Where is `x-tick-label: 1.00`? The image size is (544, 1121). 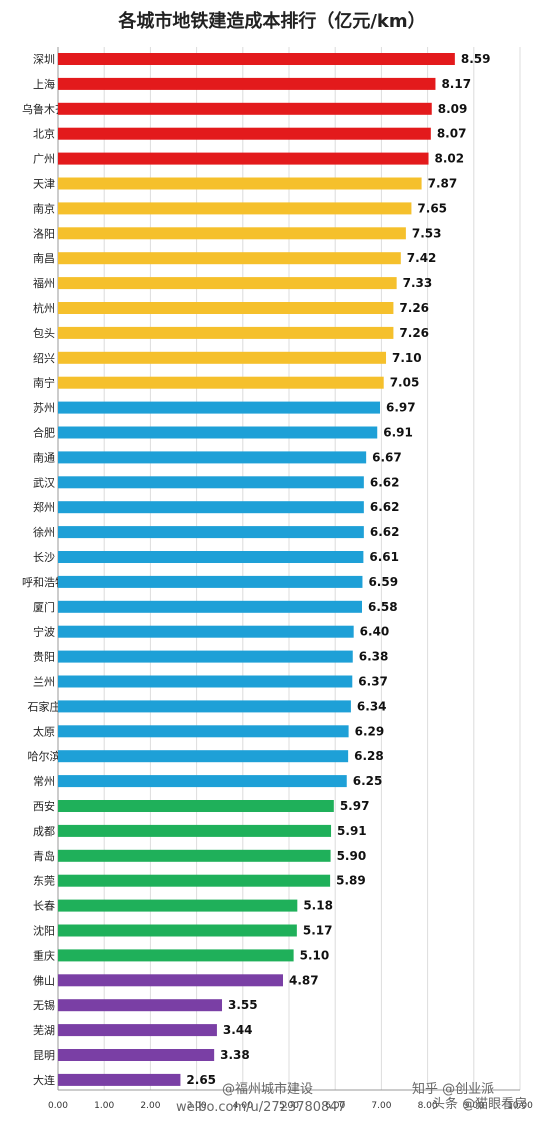 x-tick-label: 1.00 is located at coordinates (104, 1106).